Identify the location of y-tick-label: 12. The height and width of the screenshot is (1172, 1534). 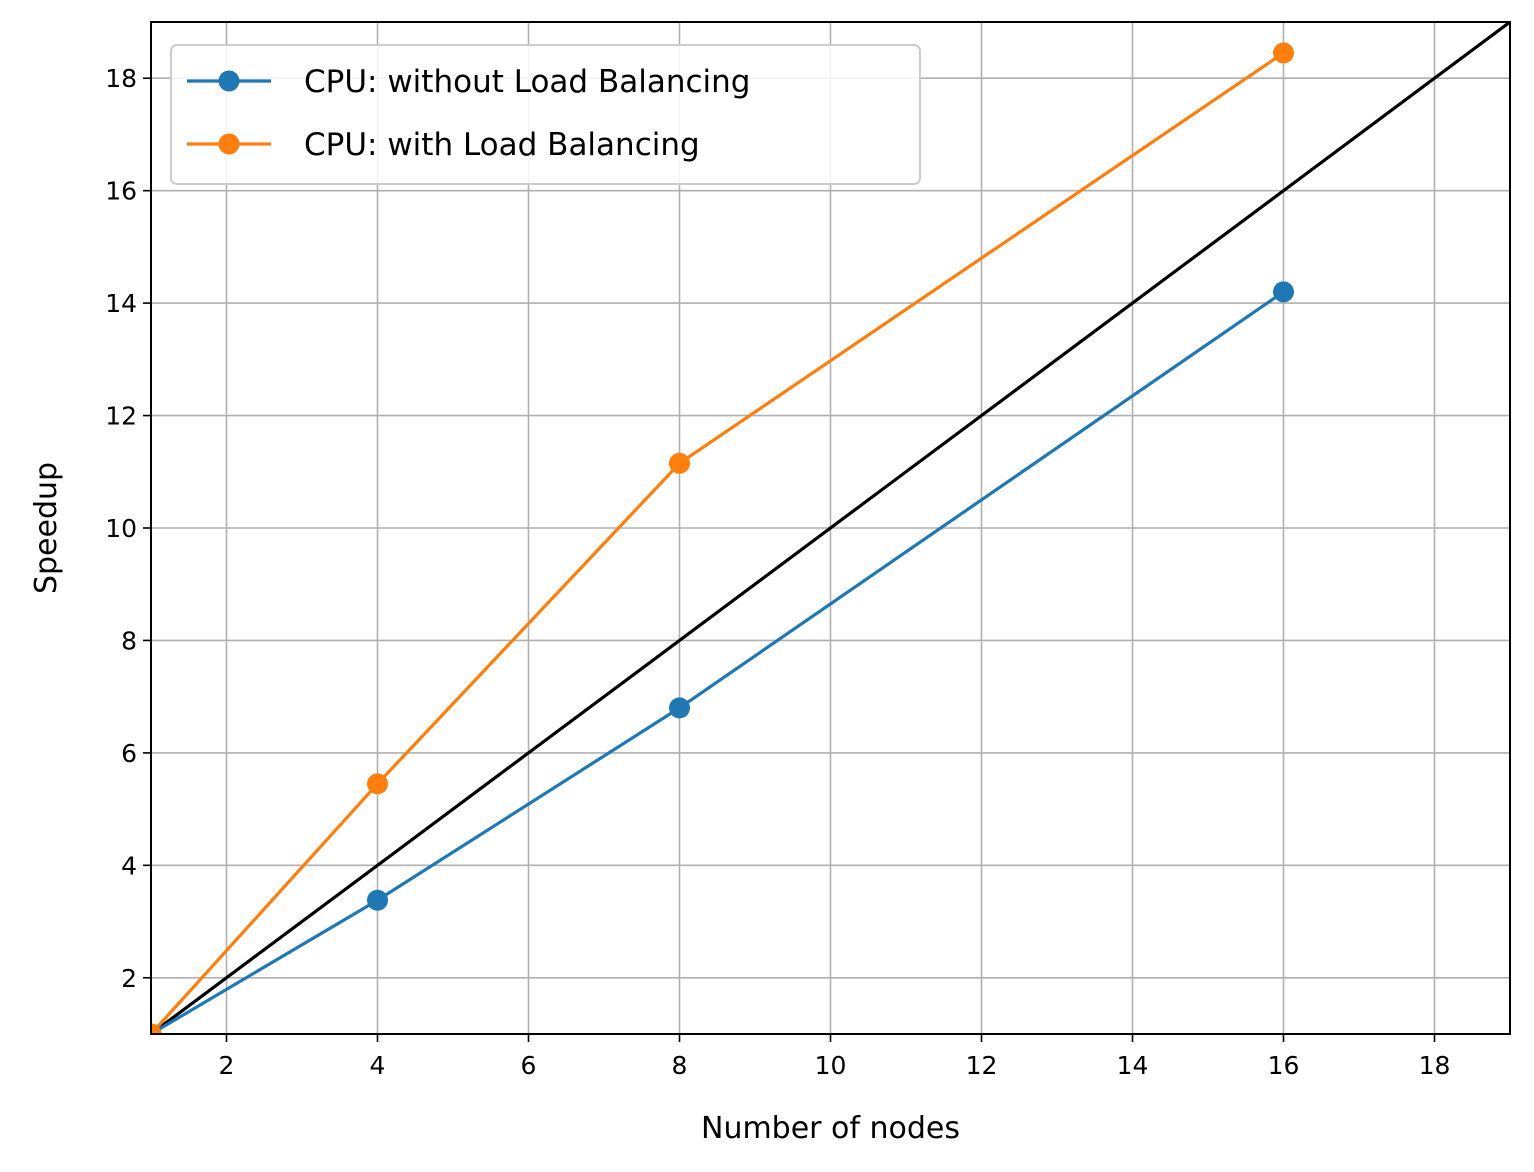
(121, 416).